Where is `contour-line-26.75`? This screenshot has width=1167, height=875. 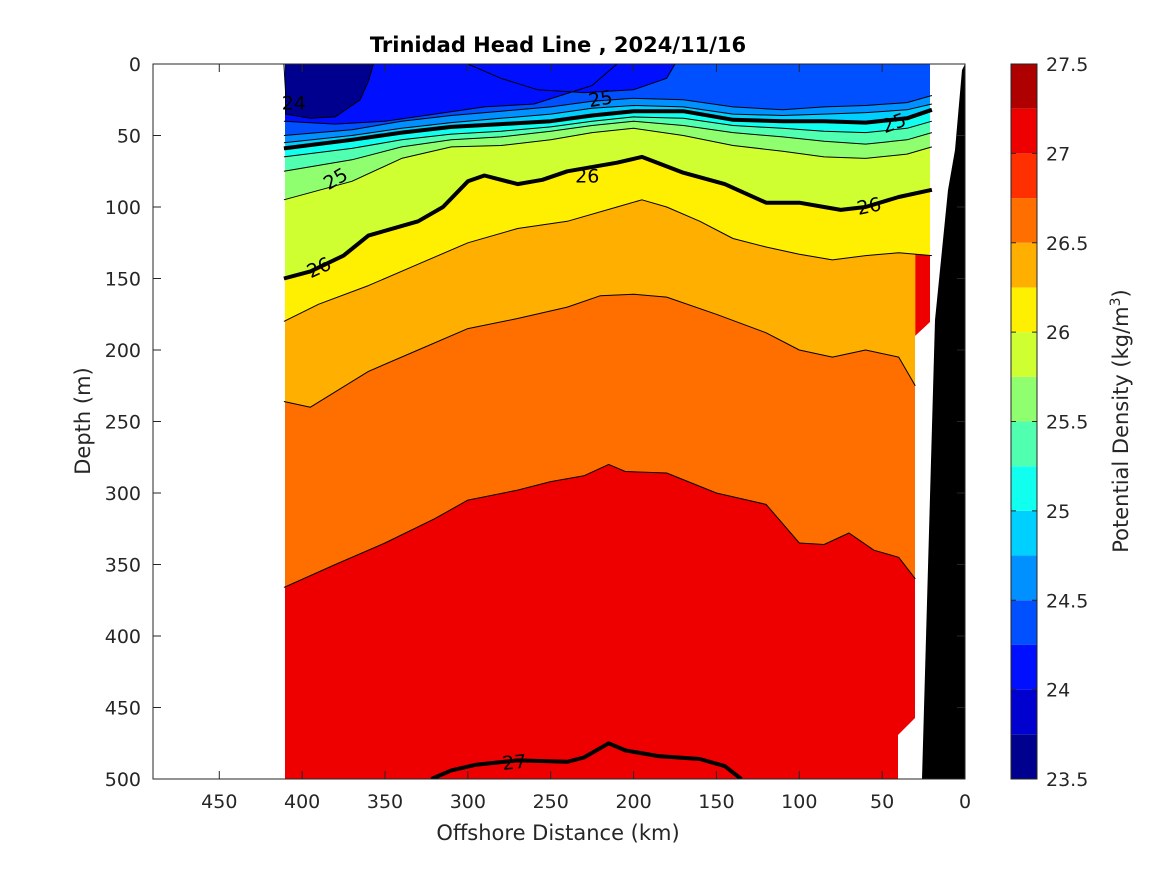
contour-line-26.75 is located at coordinates (599, 525).